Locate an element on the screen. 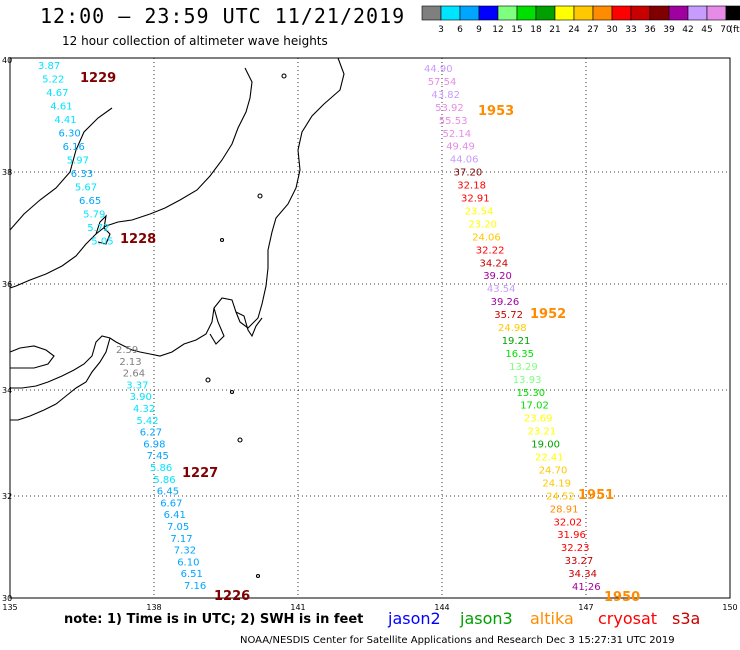 Image resolution: width=740 pixels, height=650 pixels. wave-height-label: 31.96 is located at coordinates (571, 535).